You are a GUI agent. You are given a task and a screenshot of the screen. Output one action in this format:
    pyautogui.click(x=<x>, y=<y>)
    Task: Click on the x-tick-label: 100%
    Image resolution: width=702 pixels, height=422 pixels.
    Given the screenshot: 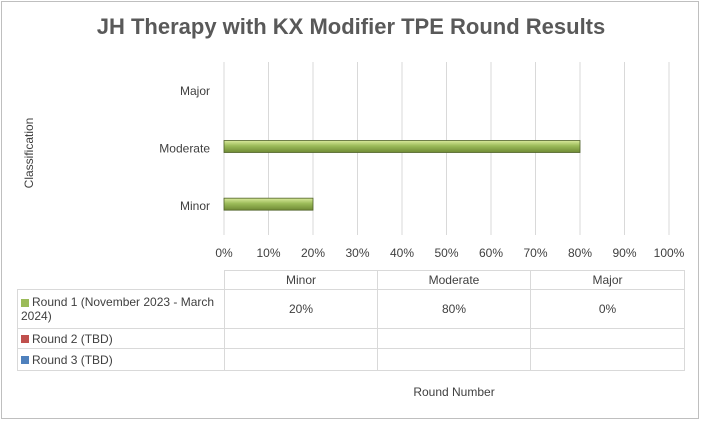 What is the action you would take?
    pyautogui.click(x=669, y=253)
    